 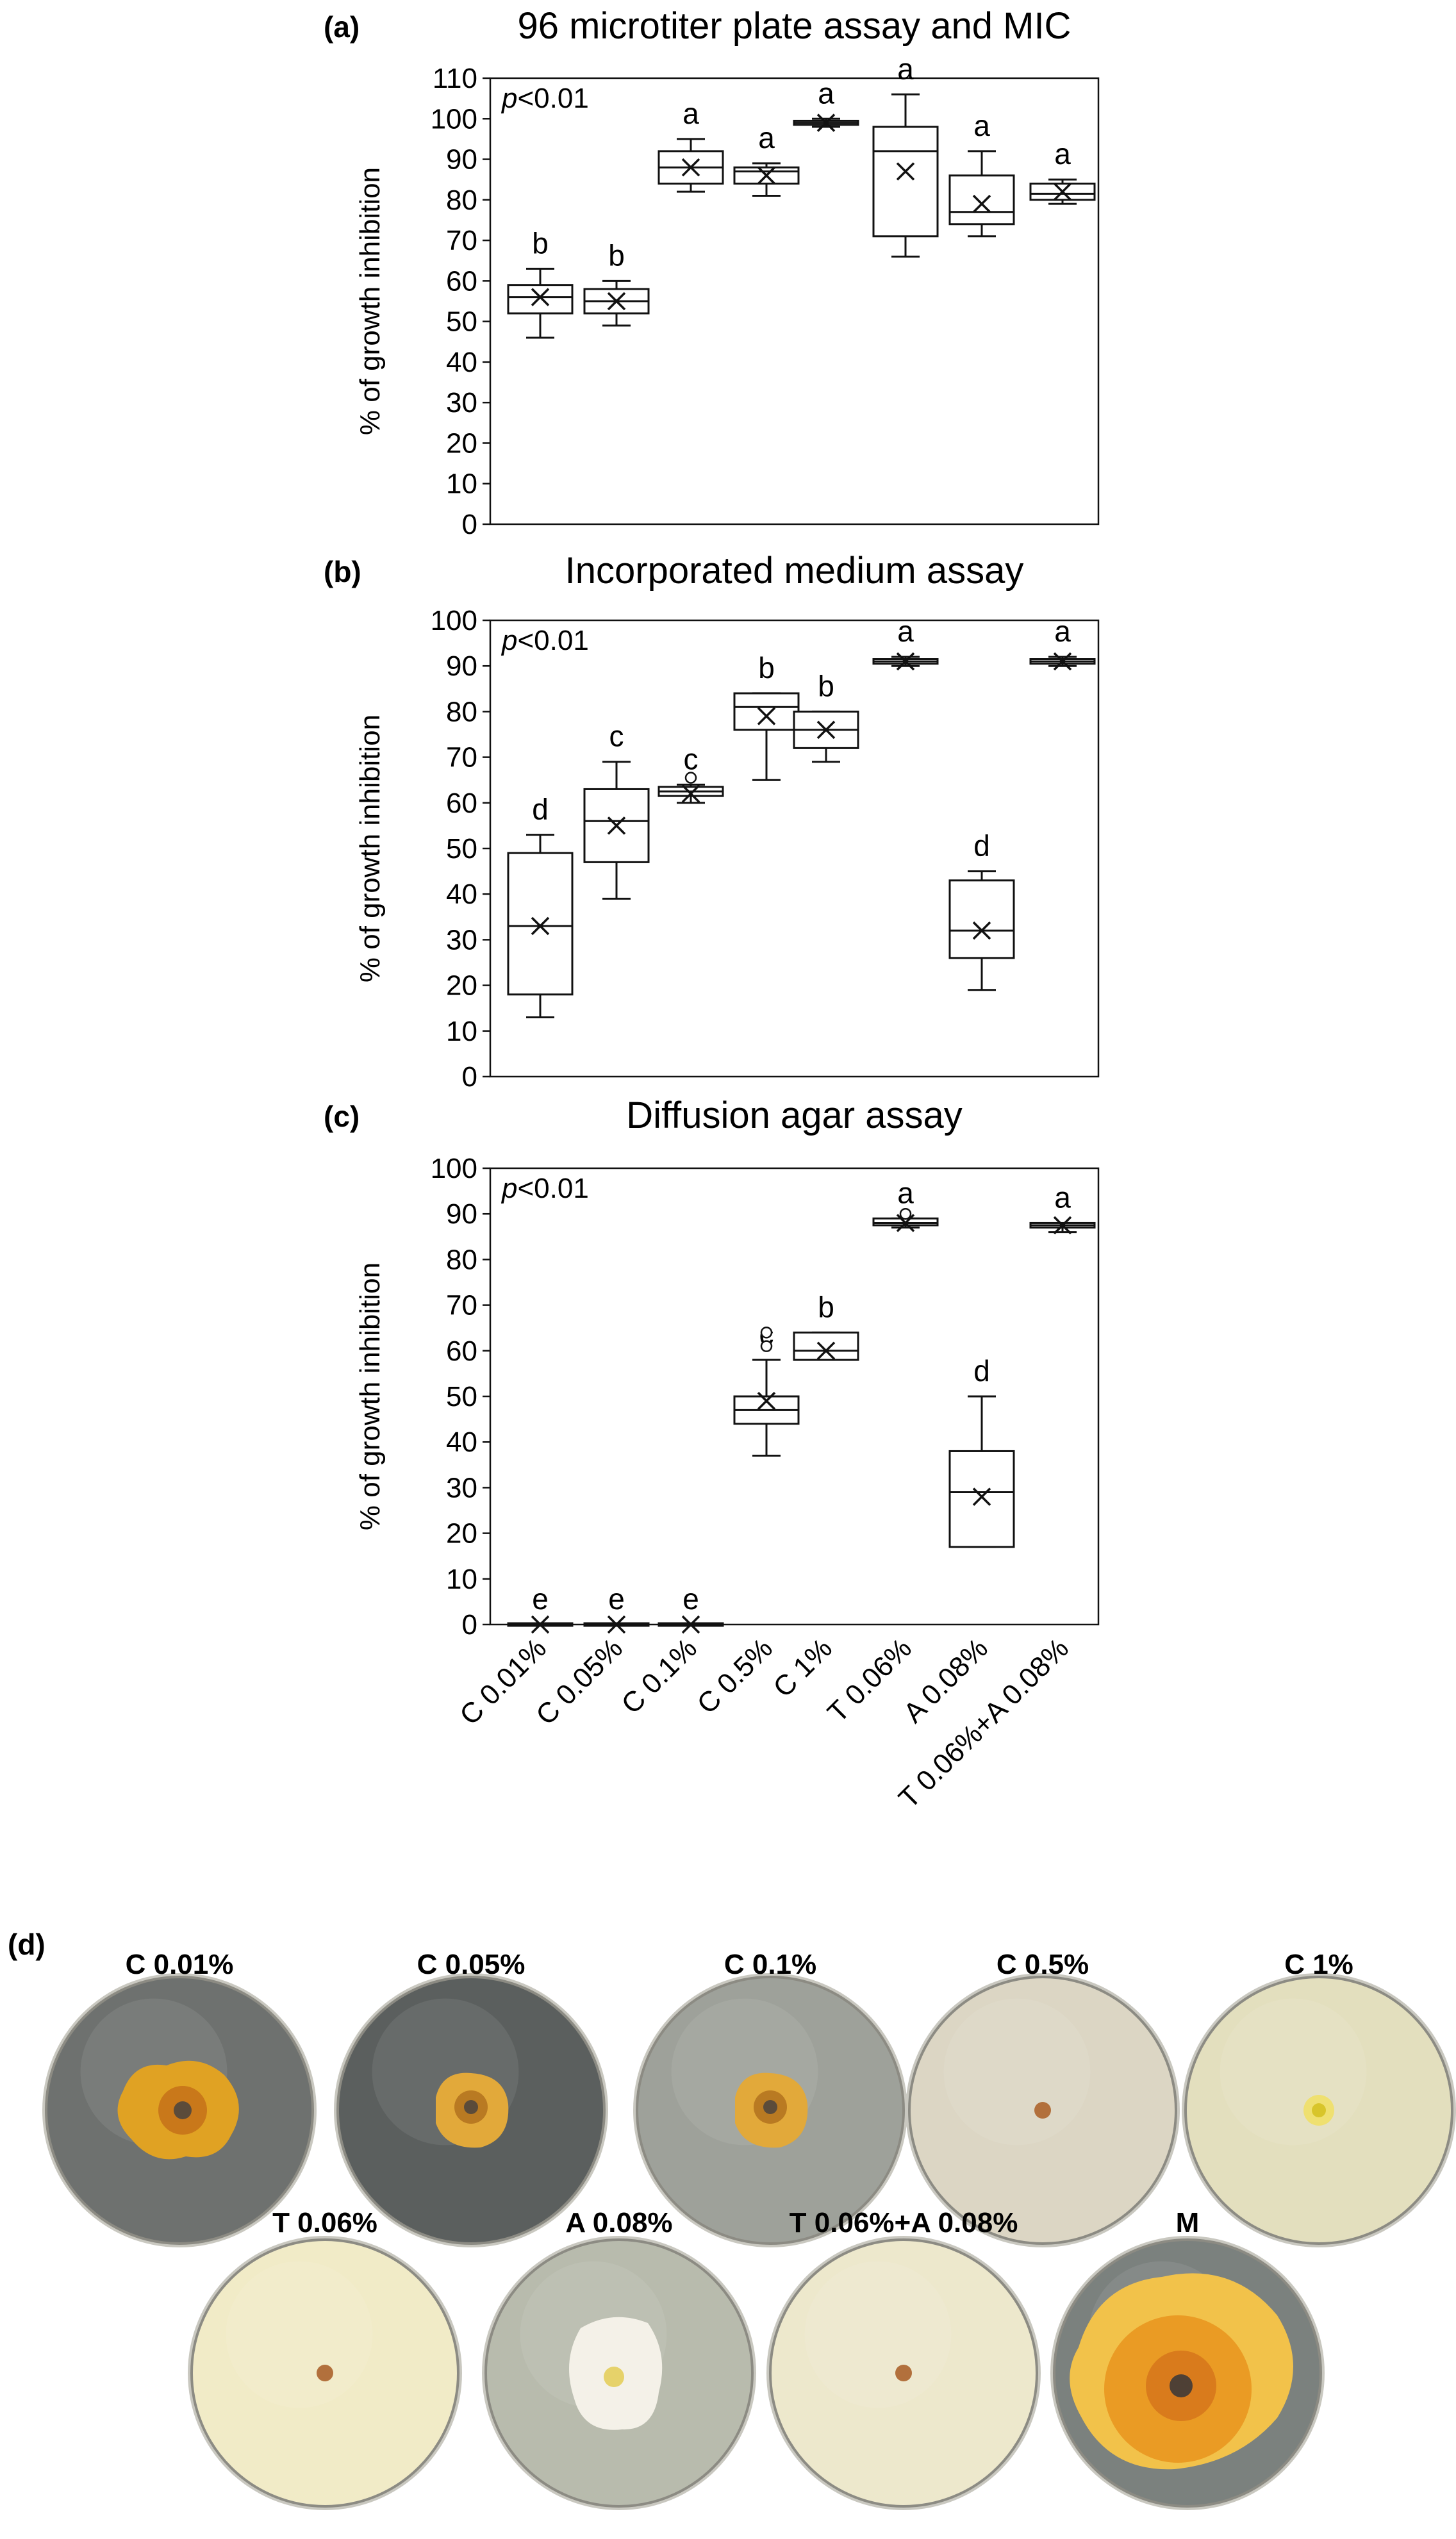 I want to click on significance-letter: c, so click(x=616, y=736).